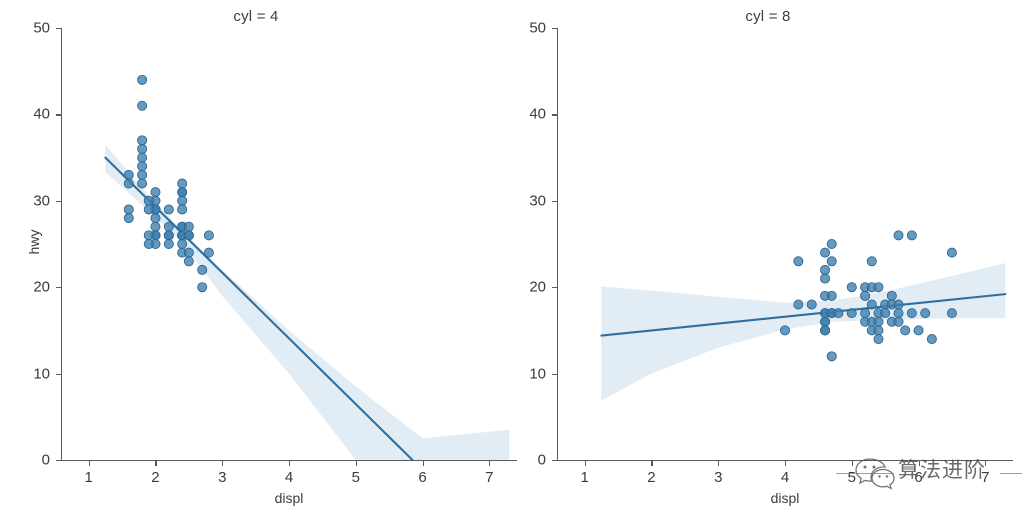 The image size is (1024, 512). What do you see at coordinates (34, 242) in the screenshot?
I see `y-axis-title: hwy` at bounding box center [34, 242].